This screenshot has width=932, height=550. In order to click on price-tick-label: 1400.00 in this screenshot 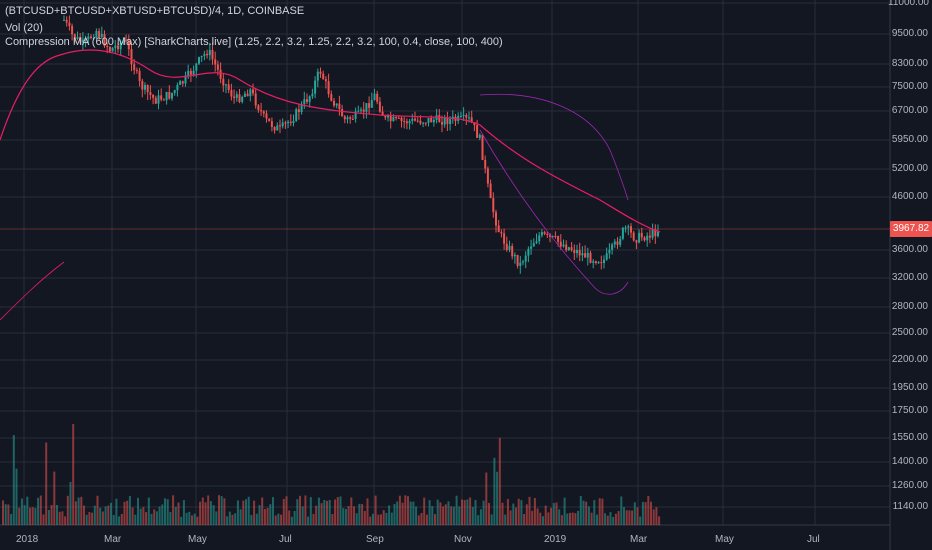, I will do `click(909, 461)`.